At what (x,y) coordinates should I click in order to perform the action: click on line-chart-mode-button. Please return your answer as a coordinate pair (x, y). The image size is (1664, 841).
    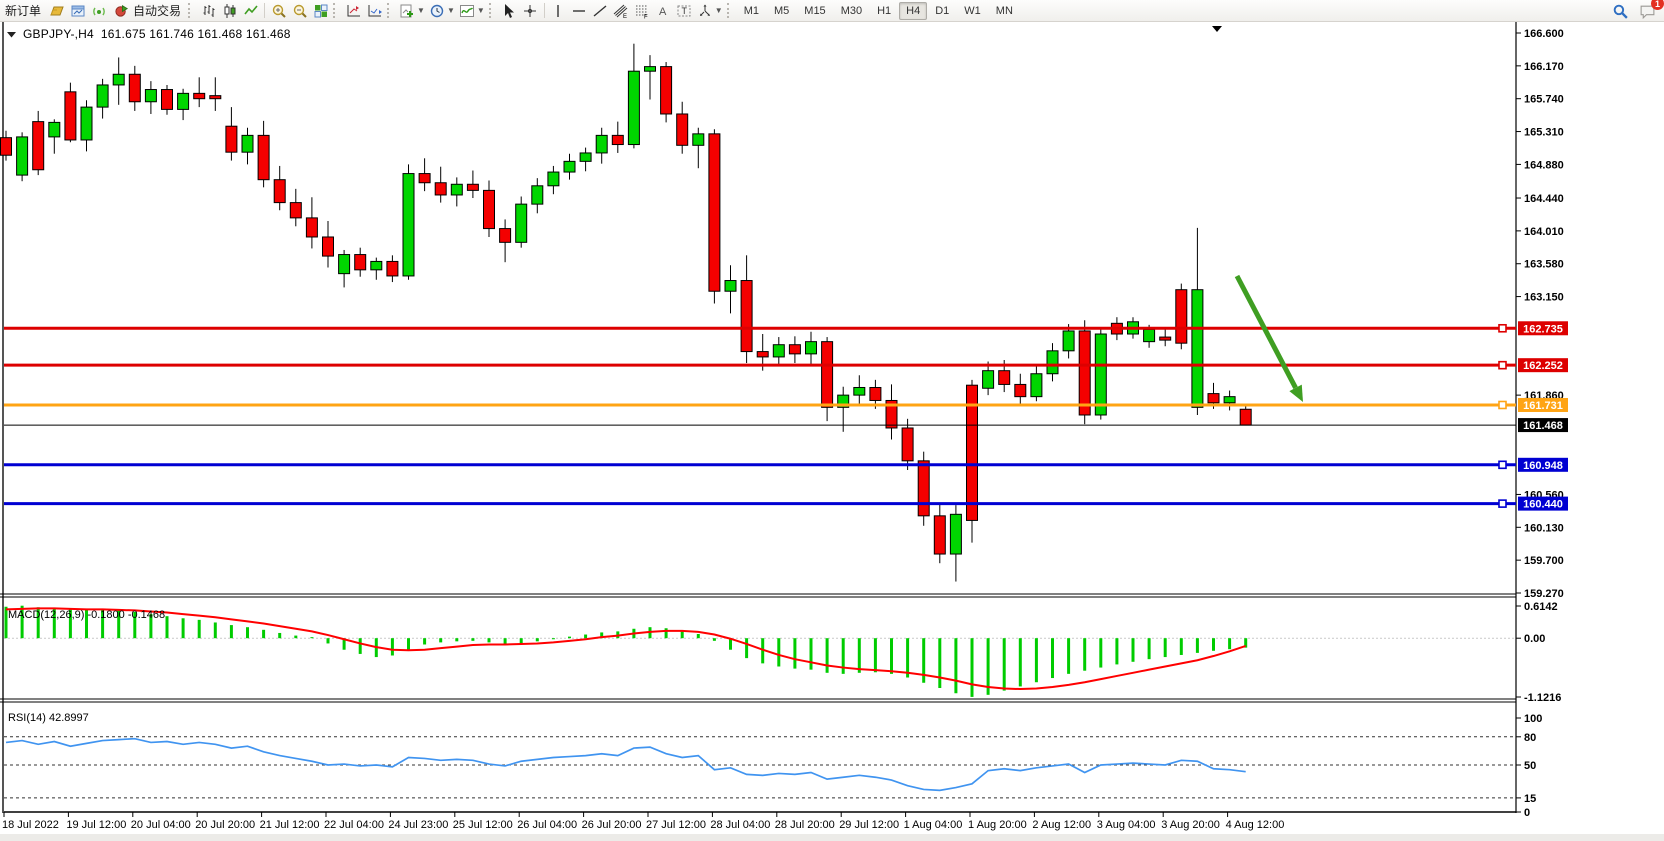
    Looking at the image, I should click on (250, 11).